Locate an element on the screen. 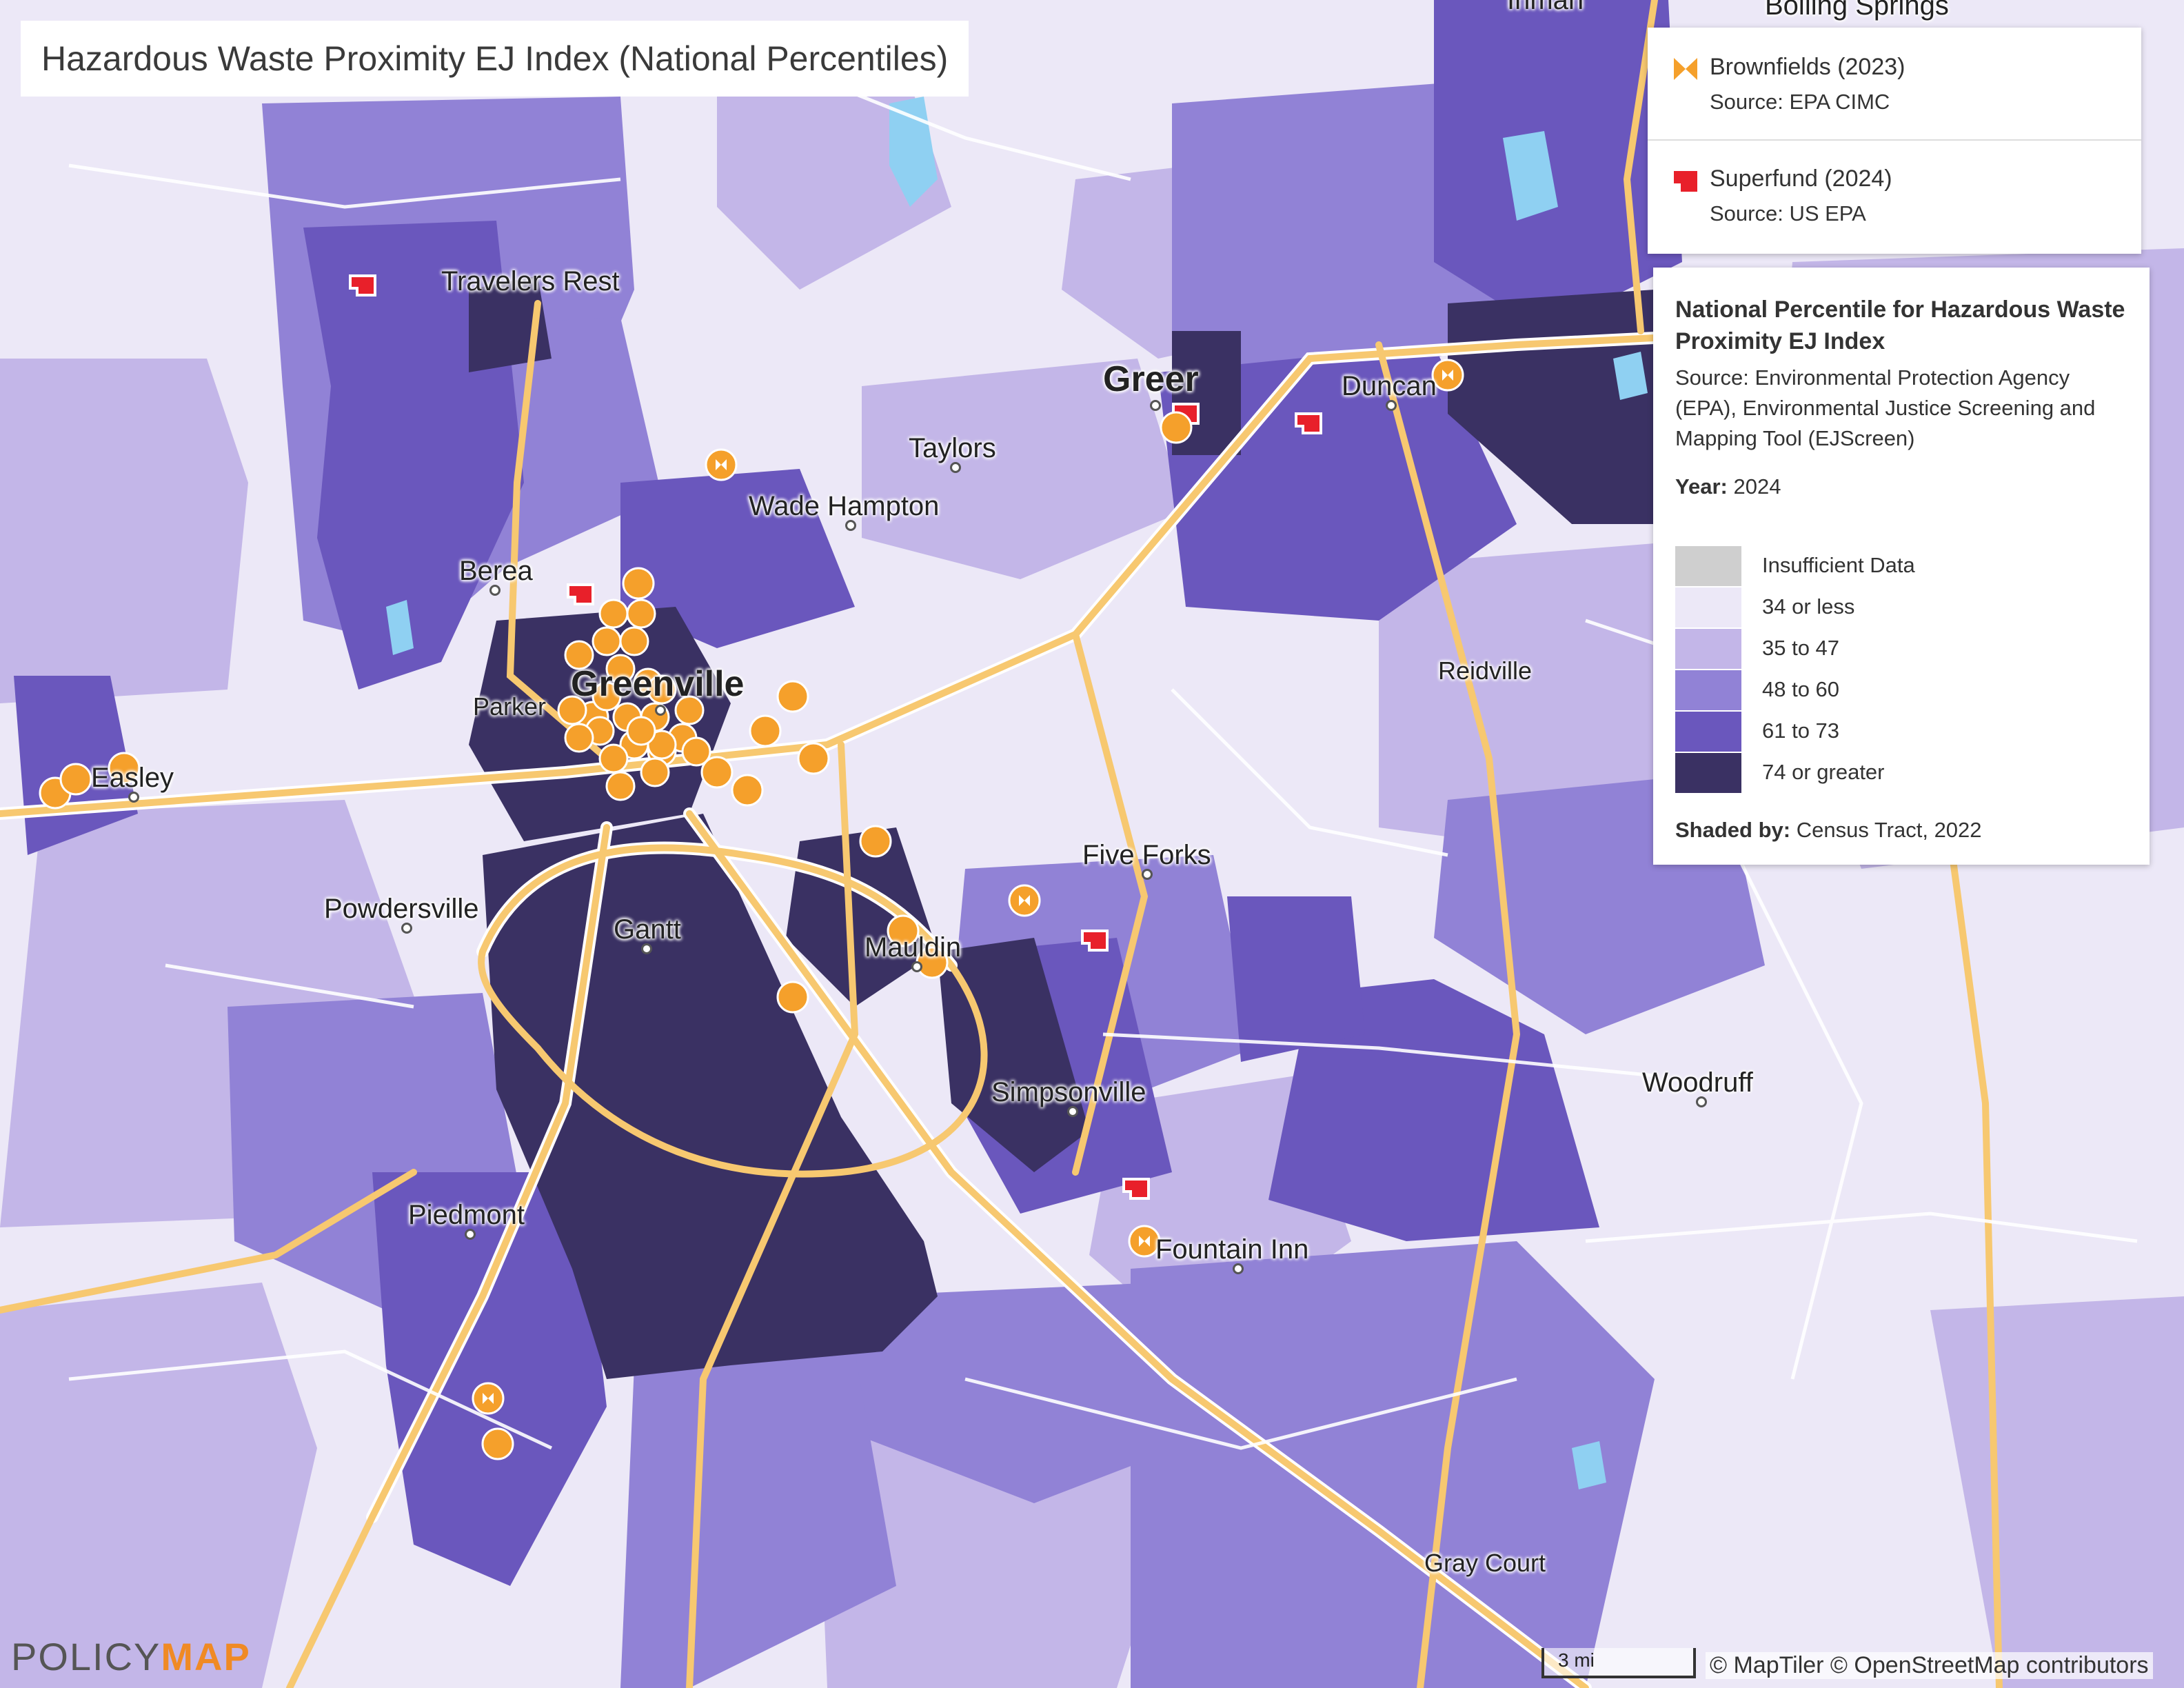  place-label-easley: Easley is located at coordinates (132, 778).